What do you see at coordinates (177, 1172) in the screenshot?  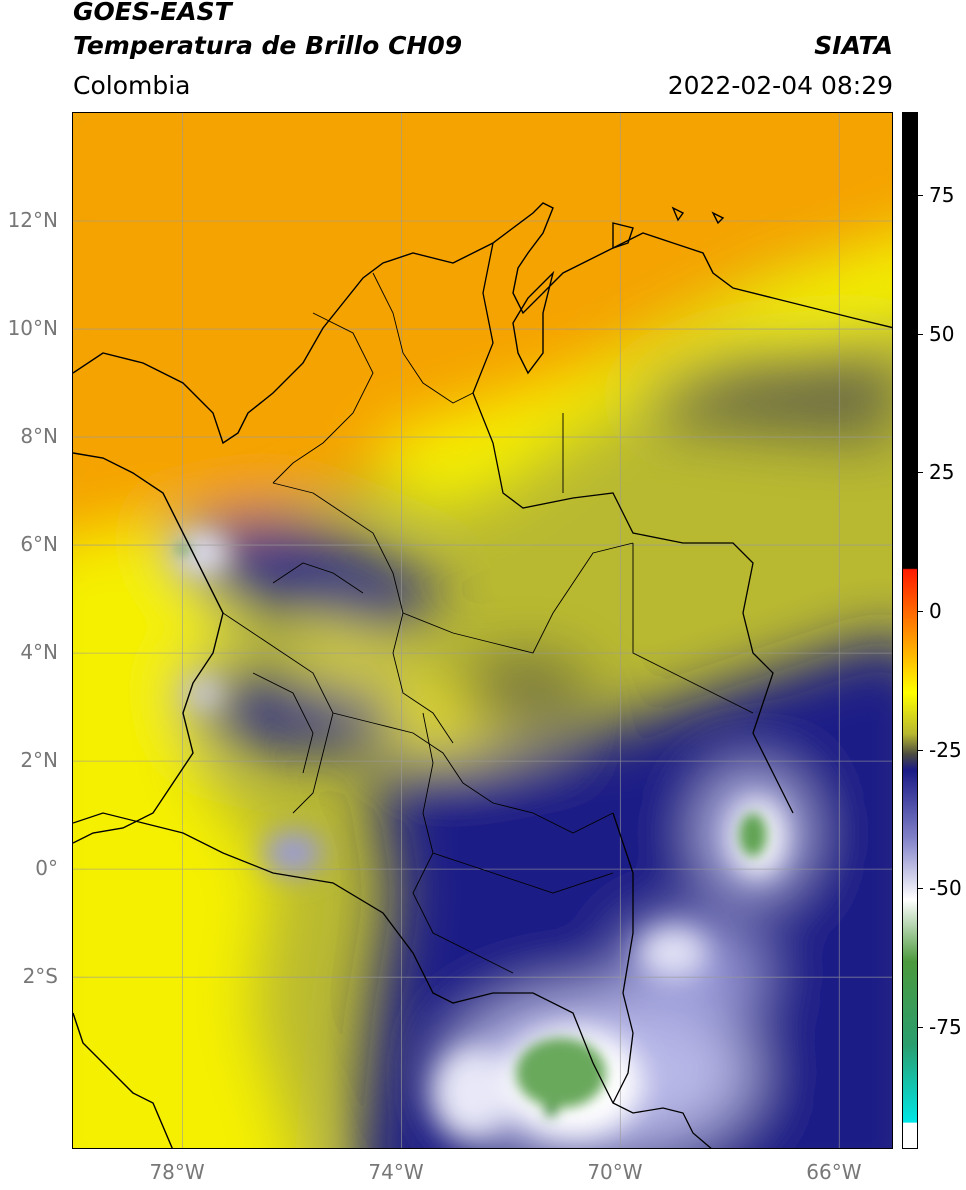 I see `lon-tick-label: 78°W` at bounding box center [177, 1172].